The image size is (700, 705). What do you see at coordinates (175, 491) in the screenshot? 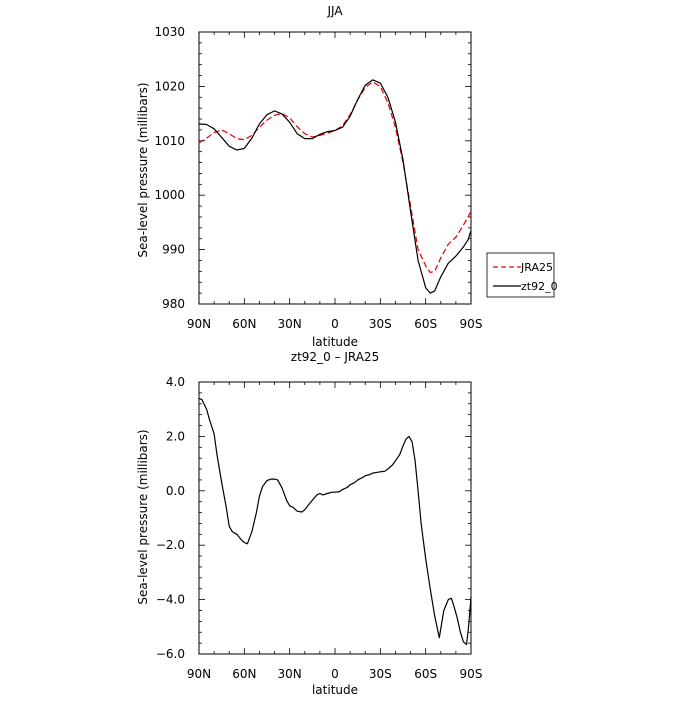
I see `bottom-y-tick-label: 0.0` at bounding box center [175, 491].